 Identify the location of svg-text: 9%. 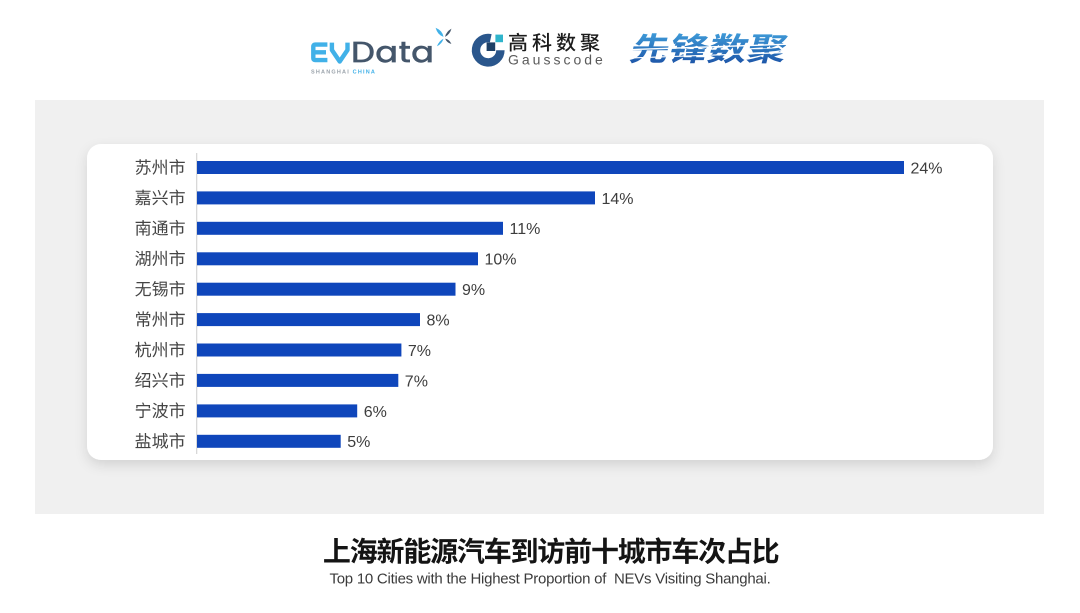
(473, 290).